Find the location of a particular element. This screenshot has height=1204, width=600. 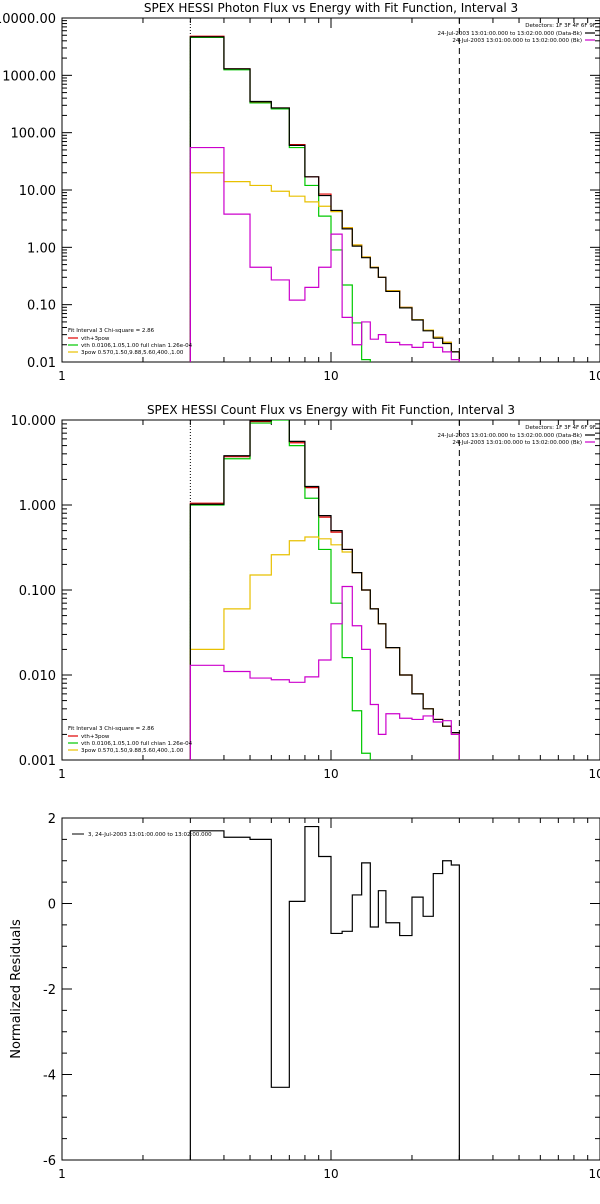

y-tick-label: -6 is located at coordinates (49, 1161).